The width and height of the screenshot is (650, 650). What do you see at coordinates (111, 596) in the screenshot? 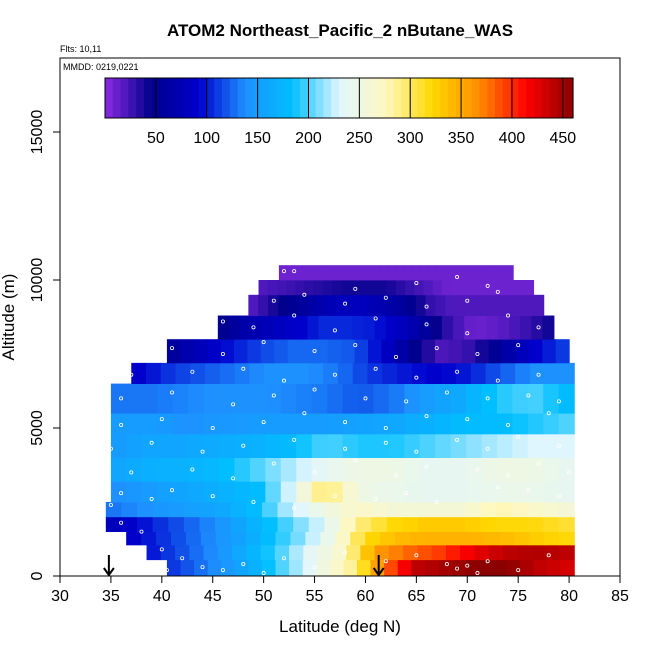
I see `x-tick-label: 35` at bounding box center [111, 596].